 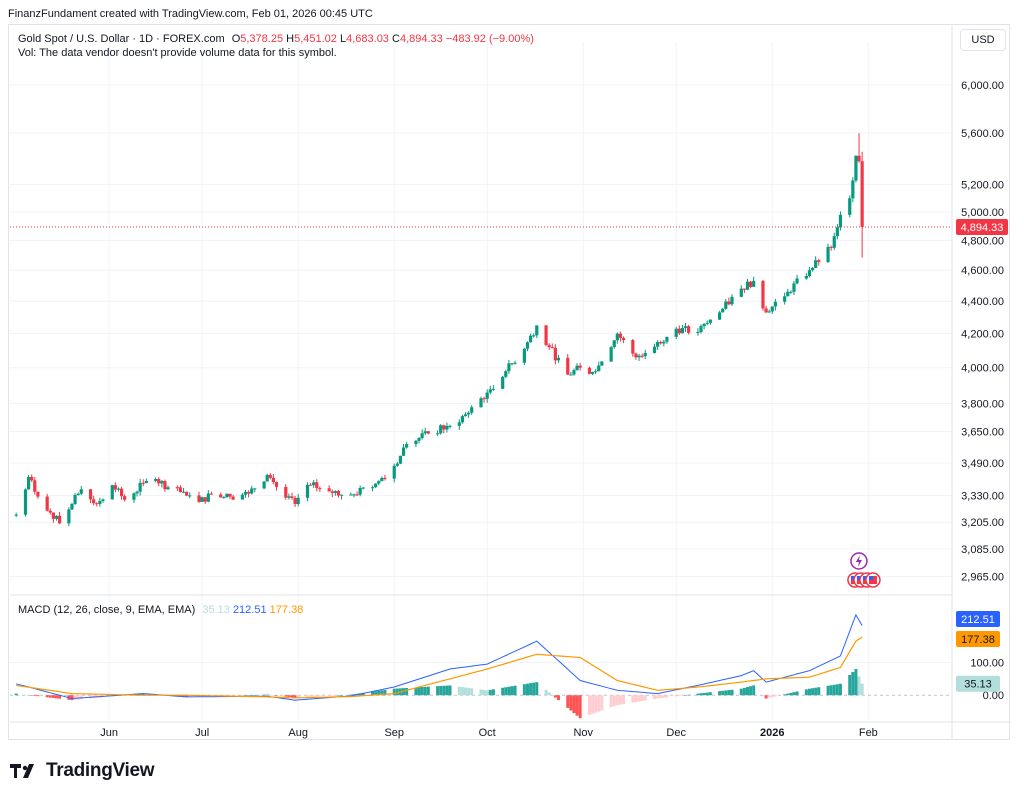 What do you see at coordinates (82, 771) in the screenshot?
I see `tradingview-logo: TradingView` at bounding box center [82, 771].